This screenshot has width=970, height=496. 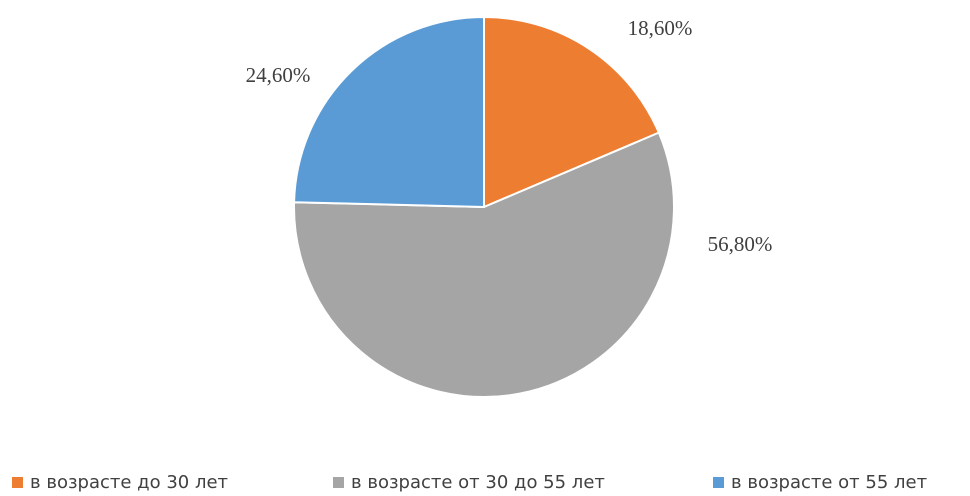 I want to click on data-label: 18,60%, so click(x=660, y=28).